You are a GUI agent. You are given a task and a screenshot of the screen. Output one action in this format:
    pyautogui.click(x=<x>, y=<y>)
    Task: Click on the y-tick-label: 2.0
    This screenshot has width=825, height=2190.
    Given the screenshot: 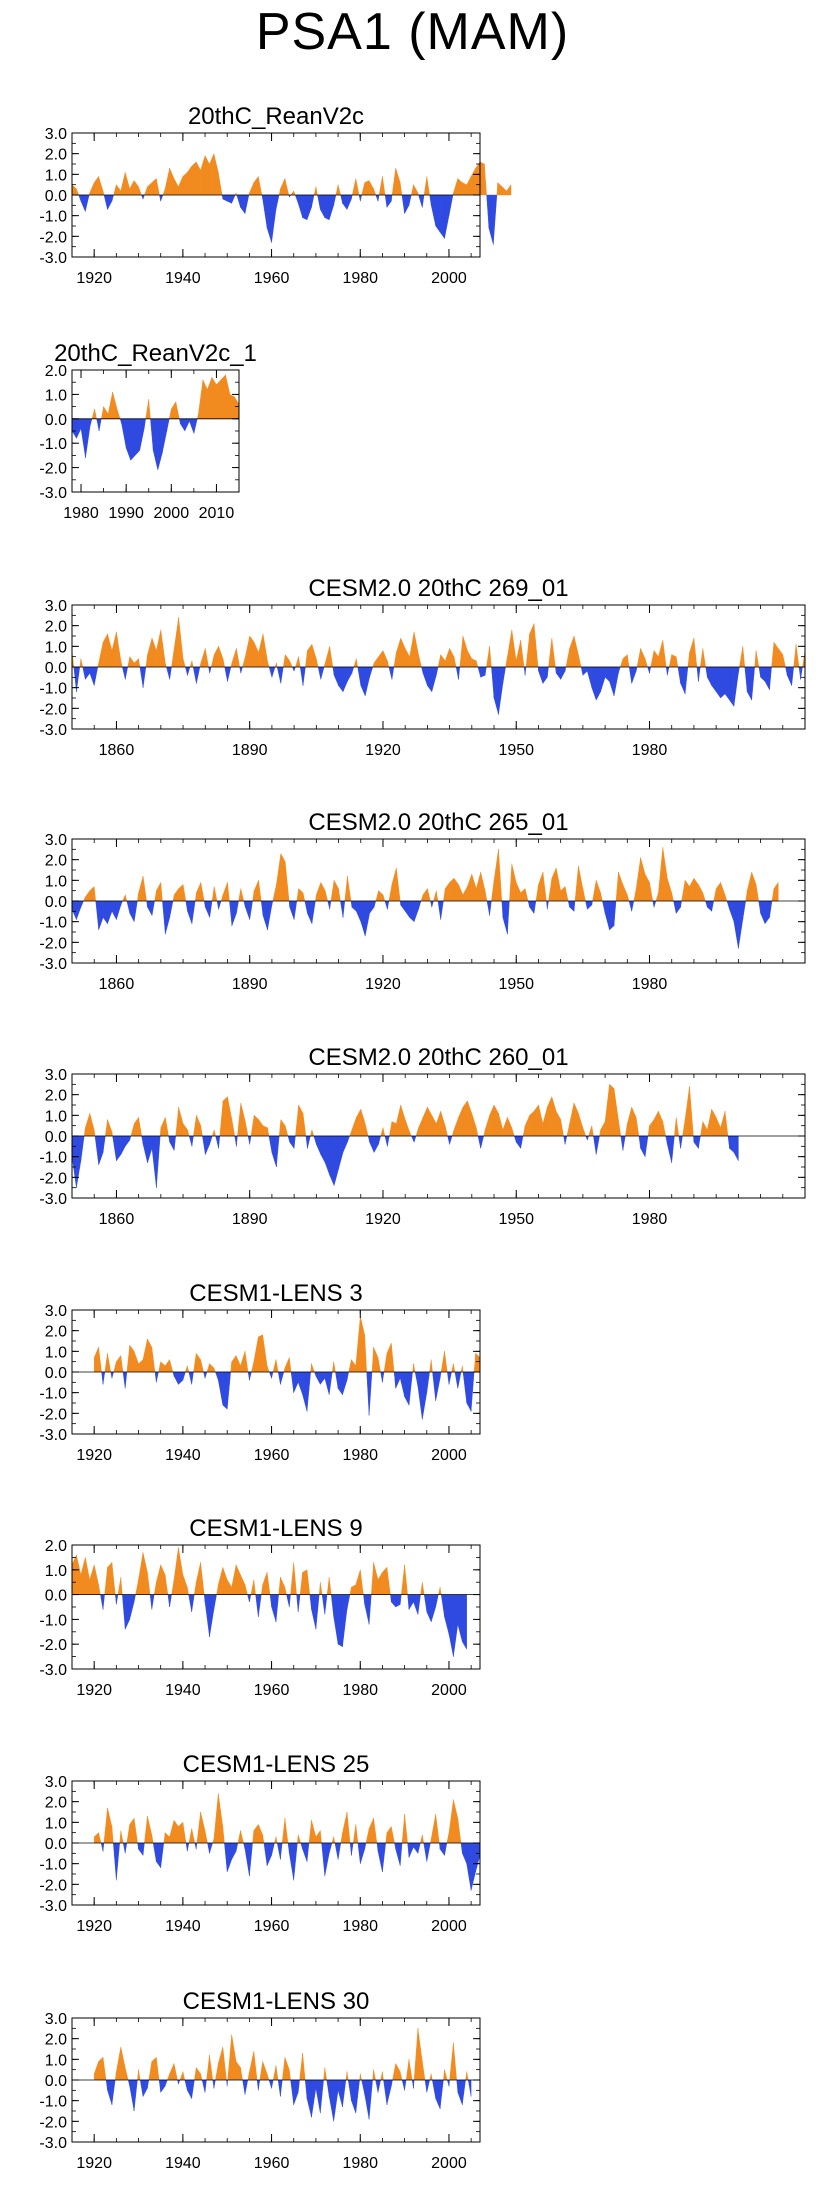 What is the action you would take?
    pyautogui.click(x=56, y=1332)
    